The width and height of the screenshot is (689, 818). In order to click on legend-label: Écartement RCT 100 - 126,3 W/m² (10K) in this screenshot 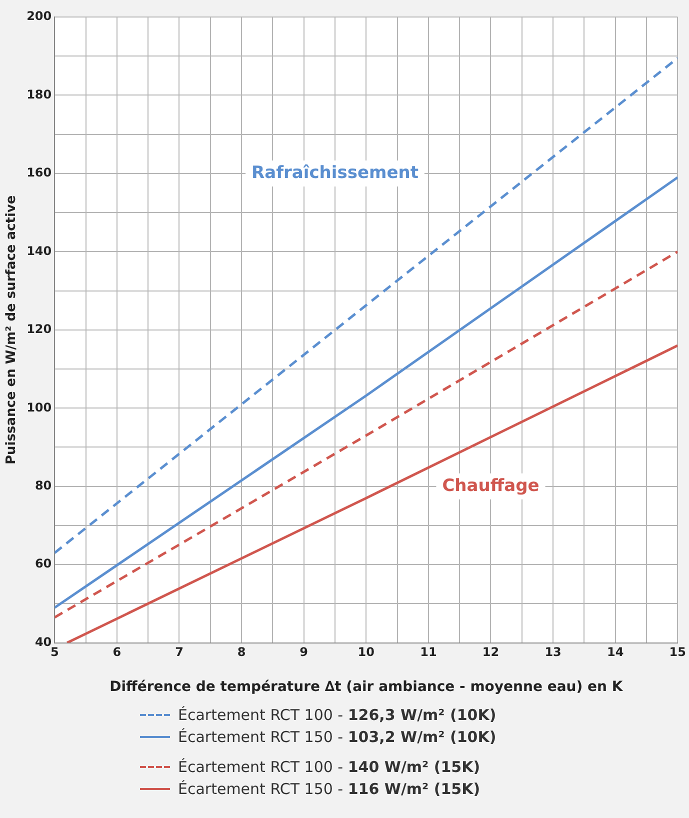, I will do `click(337, 715)`.